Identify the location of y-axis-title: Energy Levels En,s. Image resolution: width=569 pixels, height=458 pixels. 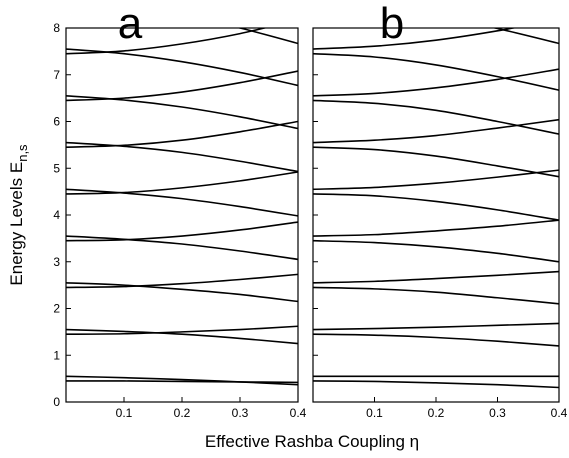
(18, 215).